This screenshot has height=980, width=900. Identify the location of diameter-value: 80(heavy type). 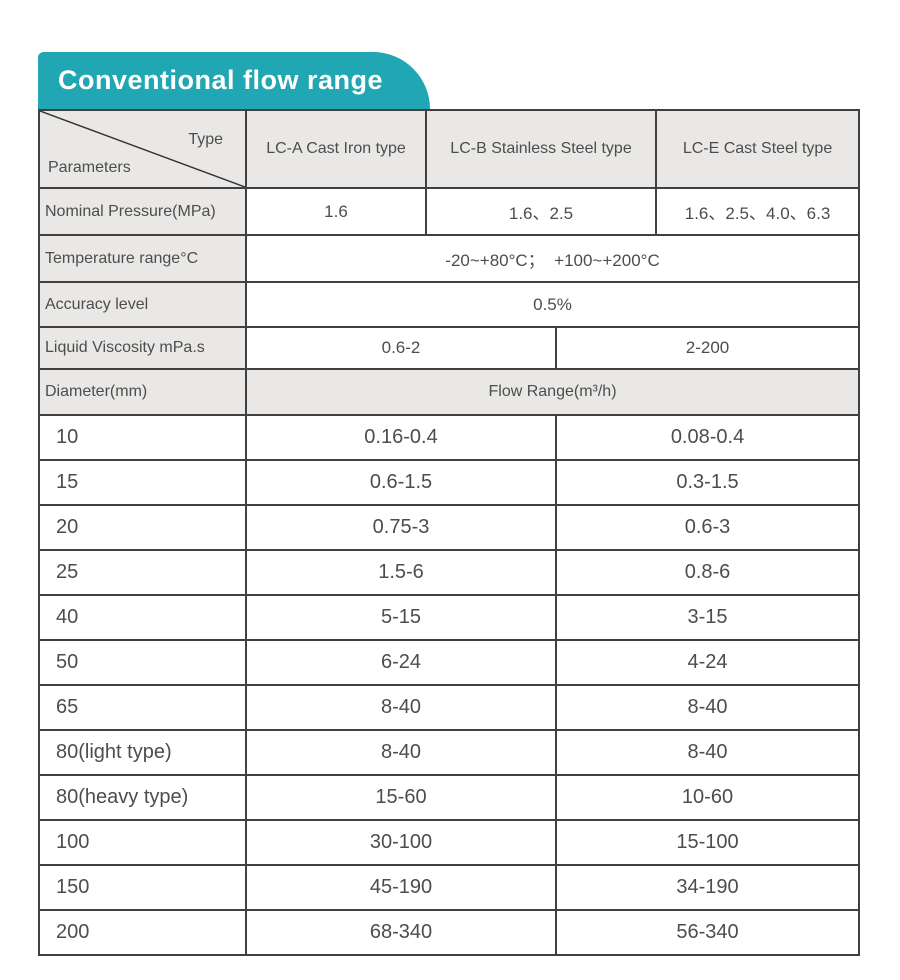
(142, 797).